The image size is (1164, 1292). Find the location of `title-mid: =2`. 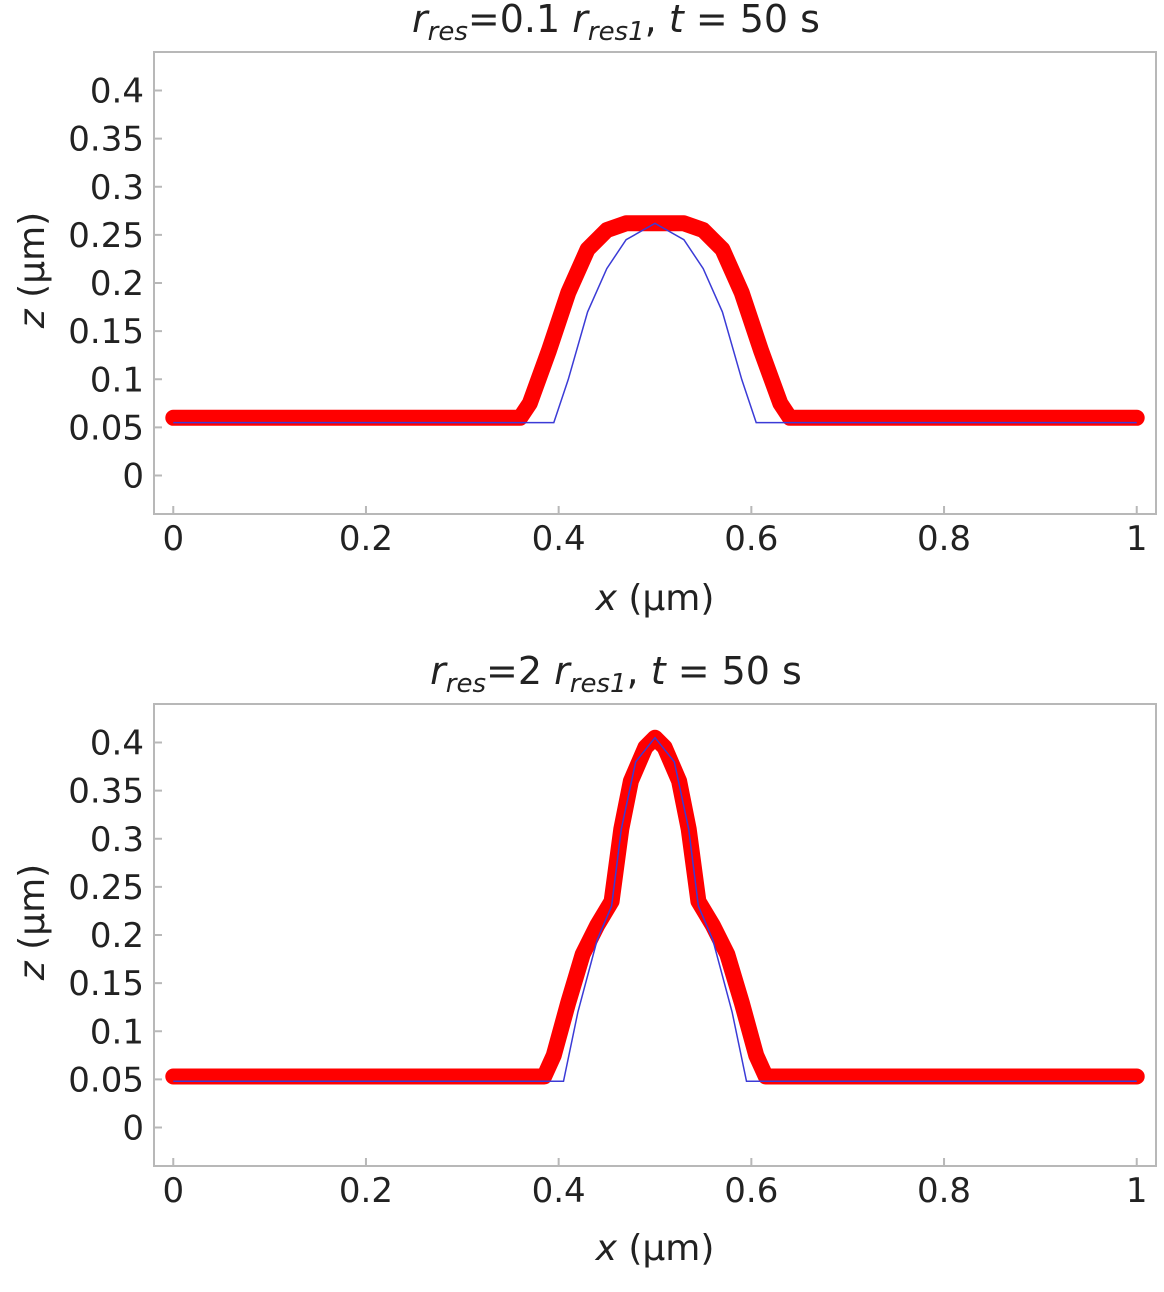

title-mid: =2 is located at coordinates (520, 672).